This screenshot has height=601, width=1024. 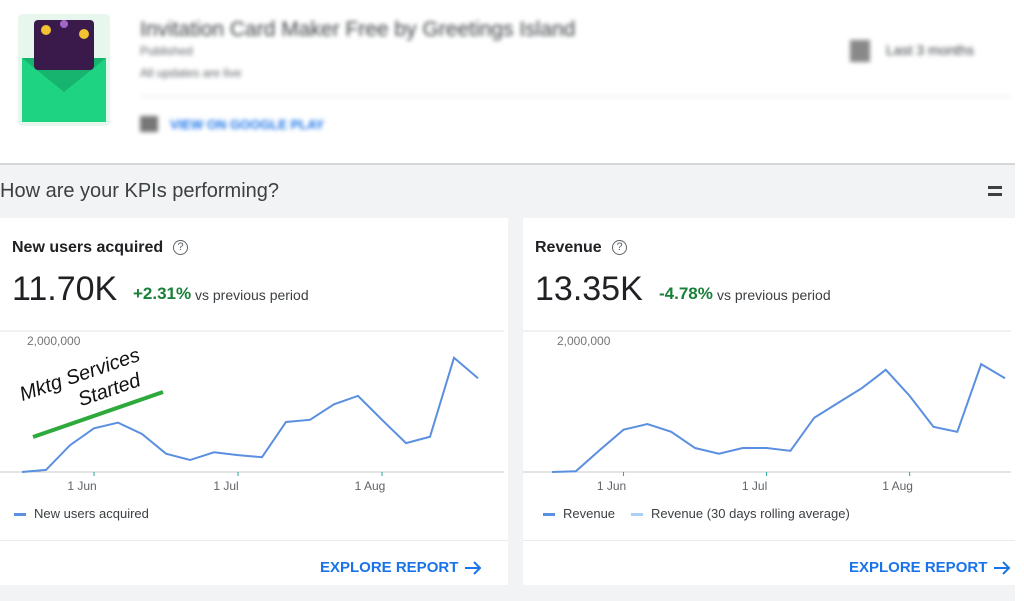 I want to click on kpi-value: 13.35K, so click(x=589, y=289).